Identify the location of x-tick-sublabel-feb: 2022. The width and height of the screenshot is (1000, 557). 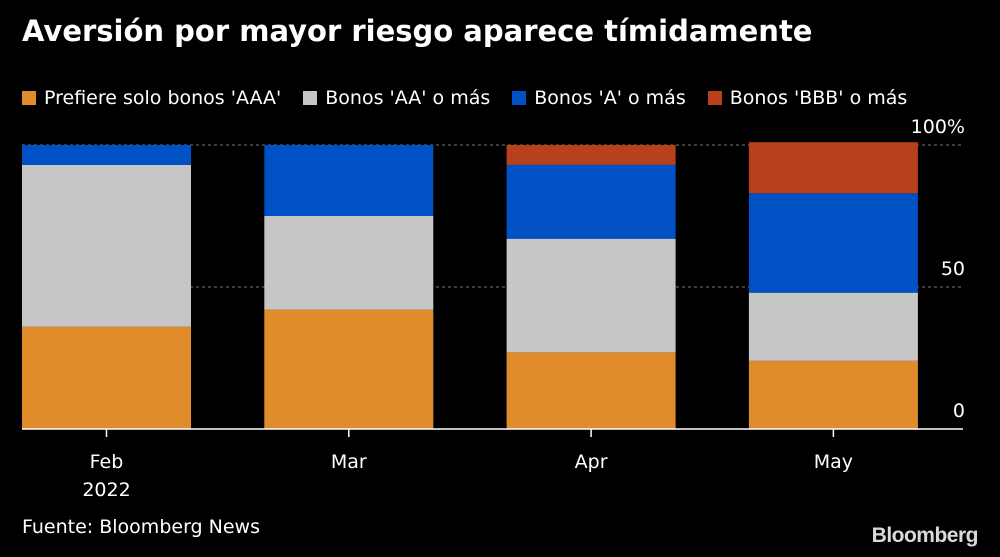
(106, 490).